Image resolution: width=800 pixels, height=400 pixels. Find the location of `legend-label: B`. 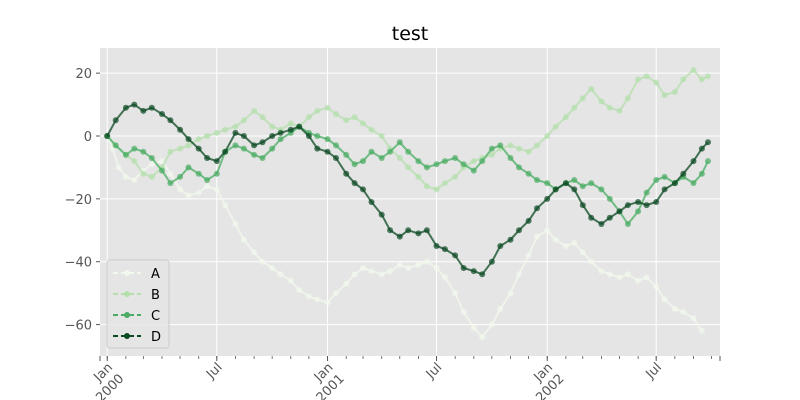

legend-label: B is located at coordinates (155, 295).